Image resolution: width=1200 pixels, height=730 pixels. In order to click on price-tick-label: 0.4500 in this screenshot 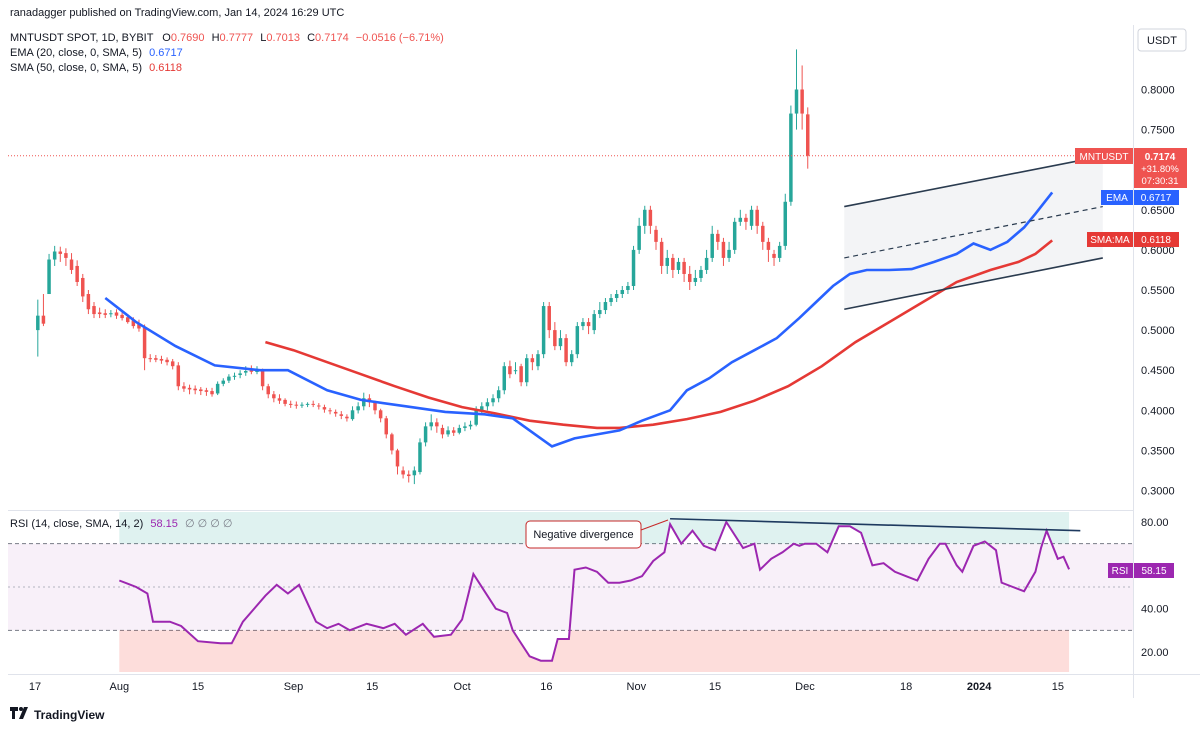, I will do `click(1158, 371)`.